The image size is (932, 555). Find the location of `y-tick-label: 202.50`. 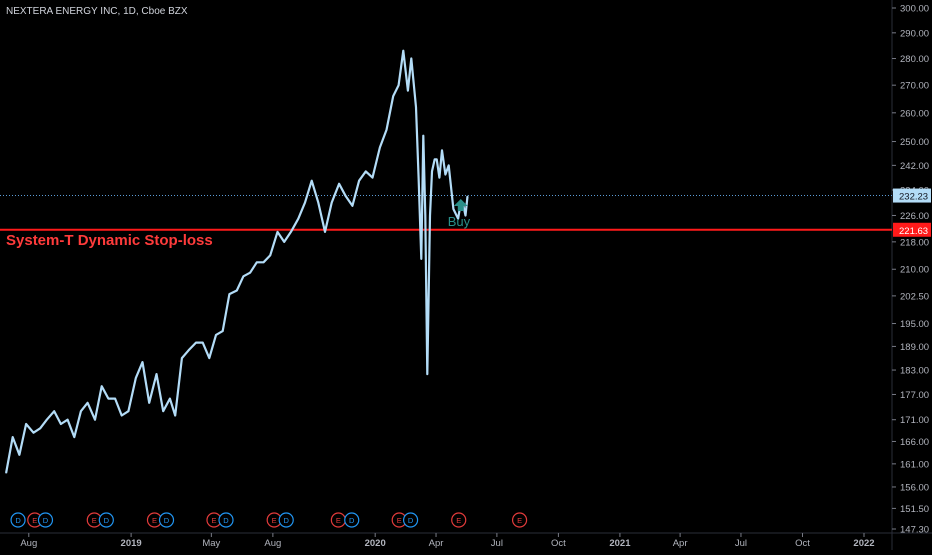

y-tick-label: 202.50 is located at coordinates (914, 296).